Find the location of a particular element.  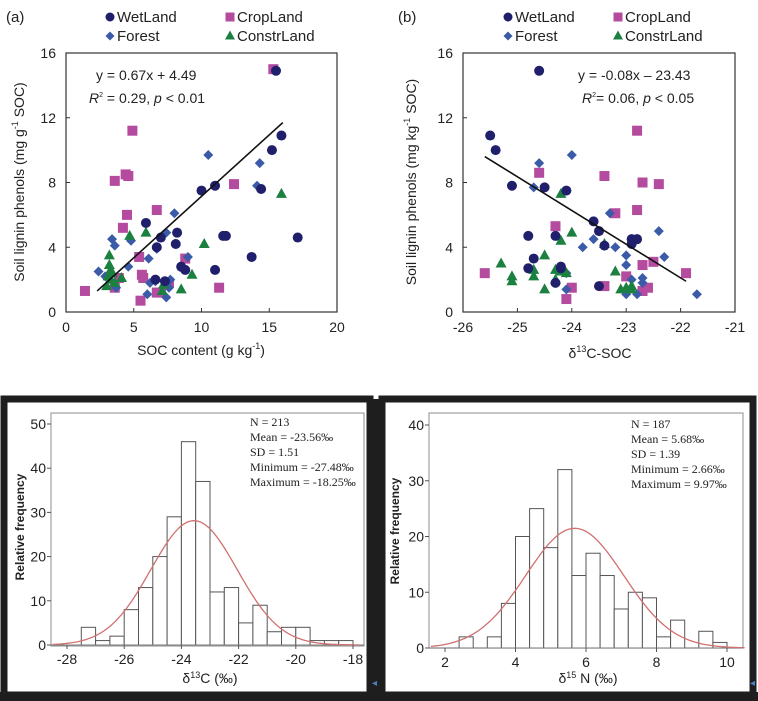

legend-marker-wetland is located at coordinates (508, 17).